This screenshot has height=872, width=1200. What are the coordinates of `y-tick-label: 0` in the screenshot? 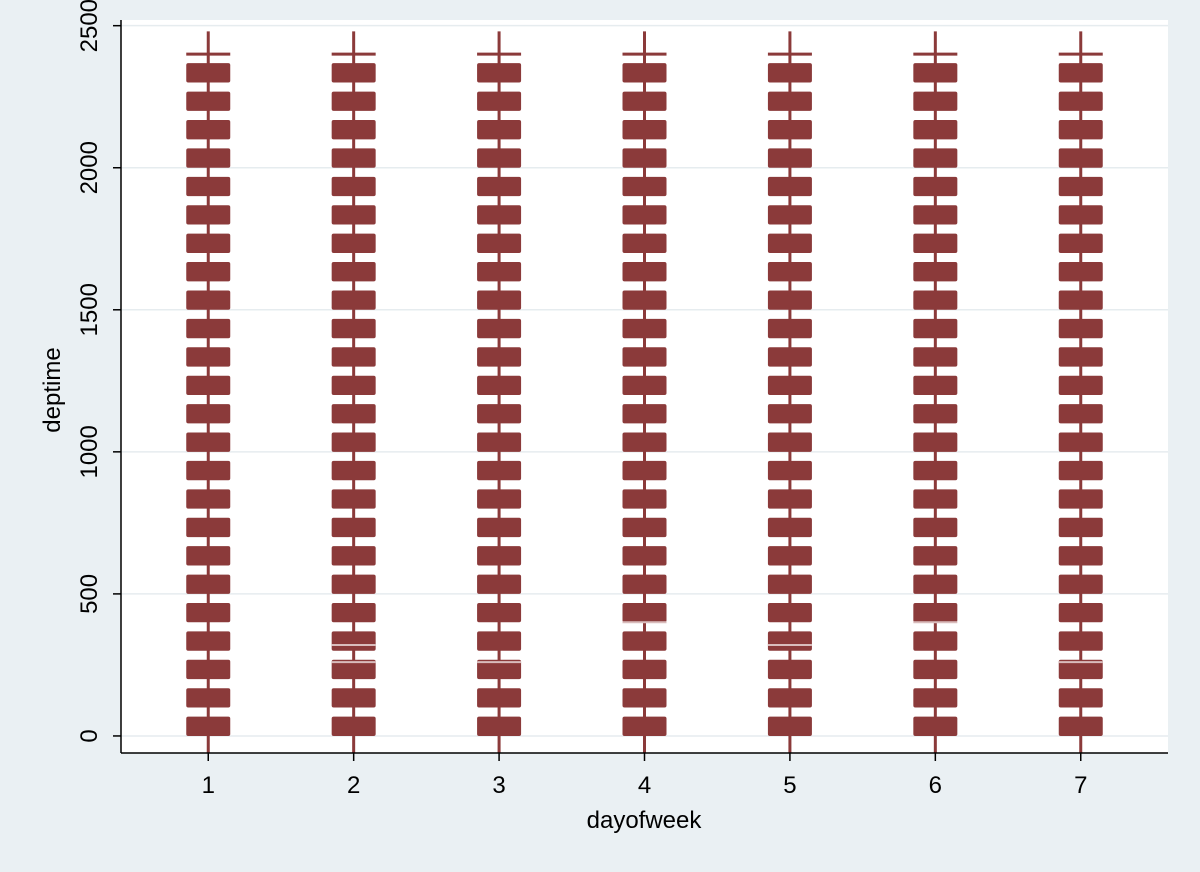 It's located at (89, 735).